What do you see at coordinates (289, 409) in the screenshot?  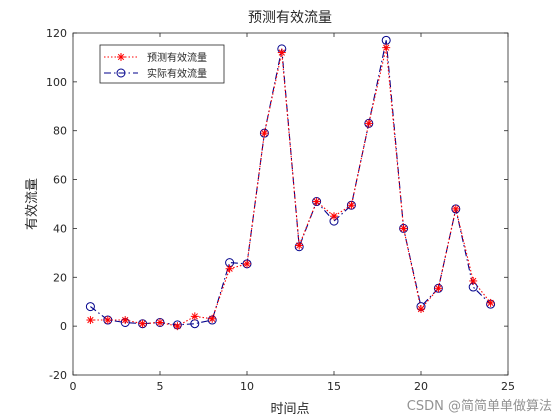 I see `x-axis-label: 时间点` at bounding box center [289, 409].